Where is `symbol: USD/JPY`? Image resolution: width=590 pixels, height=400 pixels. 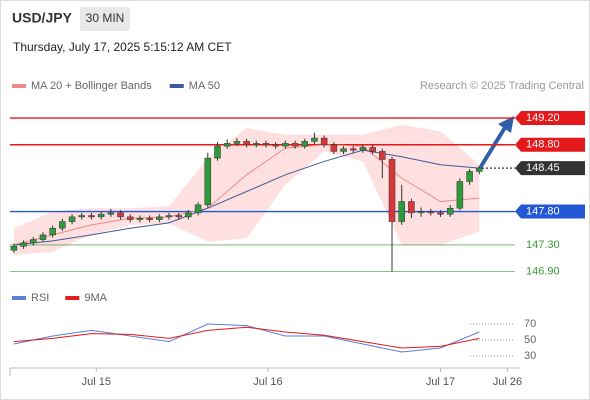 symbol: USD/JPY is located at coordinates (42, 18).